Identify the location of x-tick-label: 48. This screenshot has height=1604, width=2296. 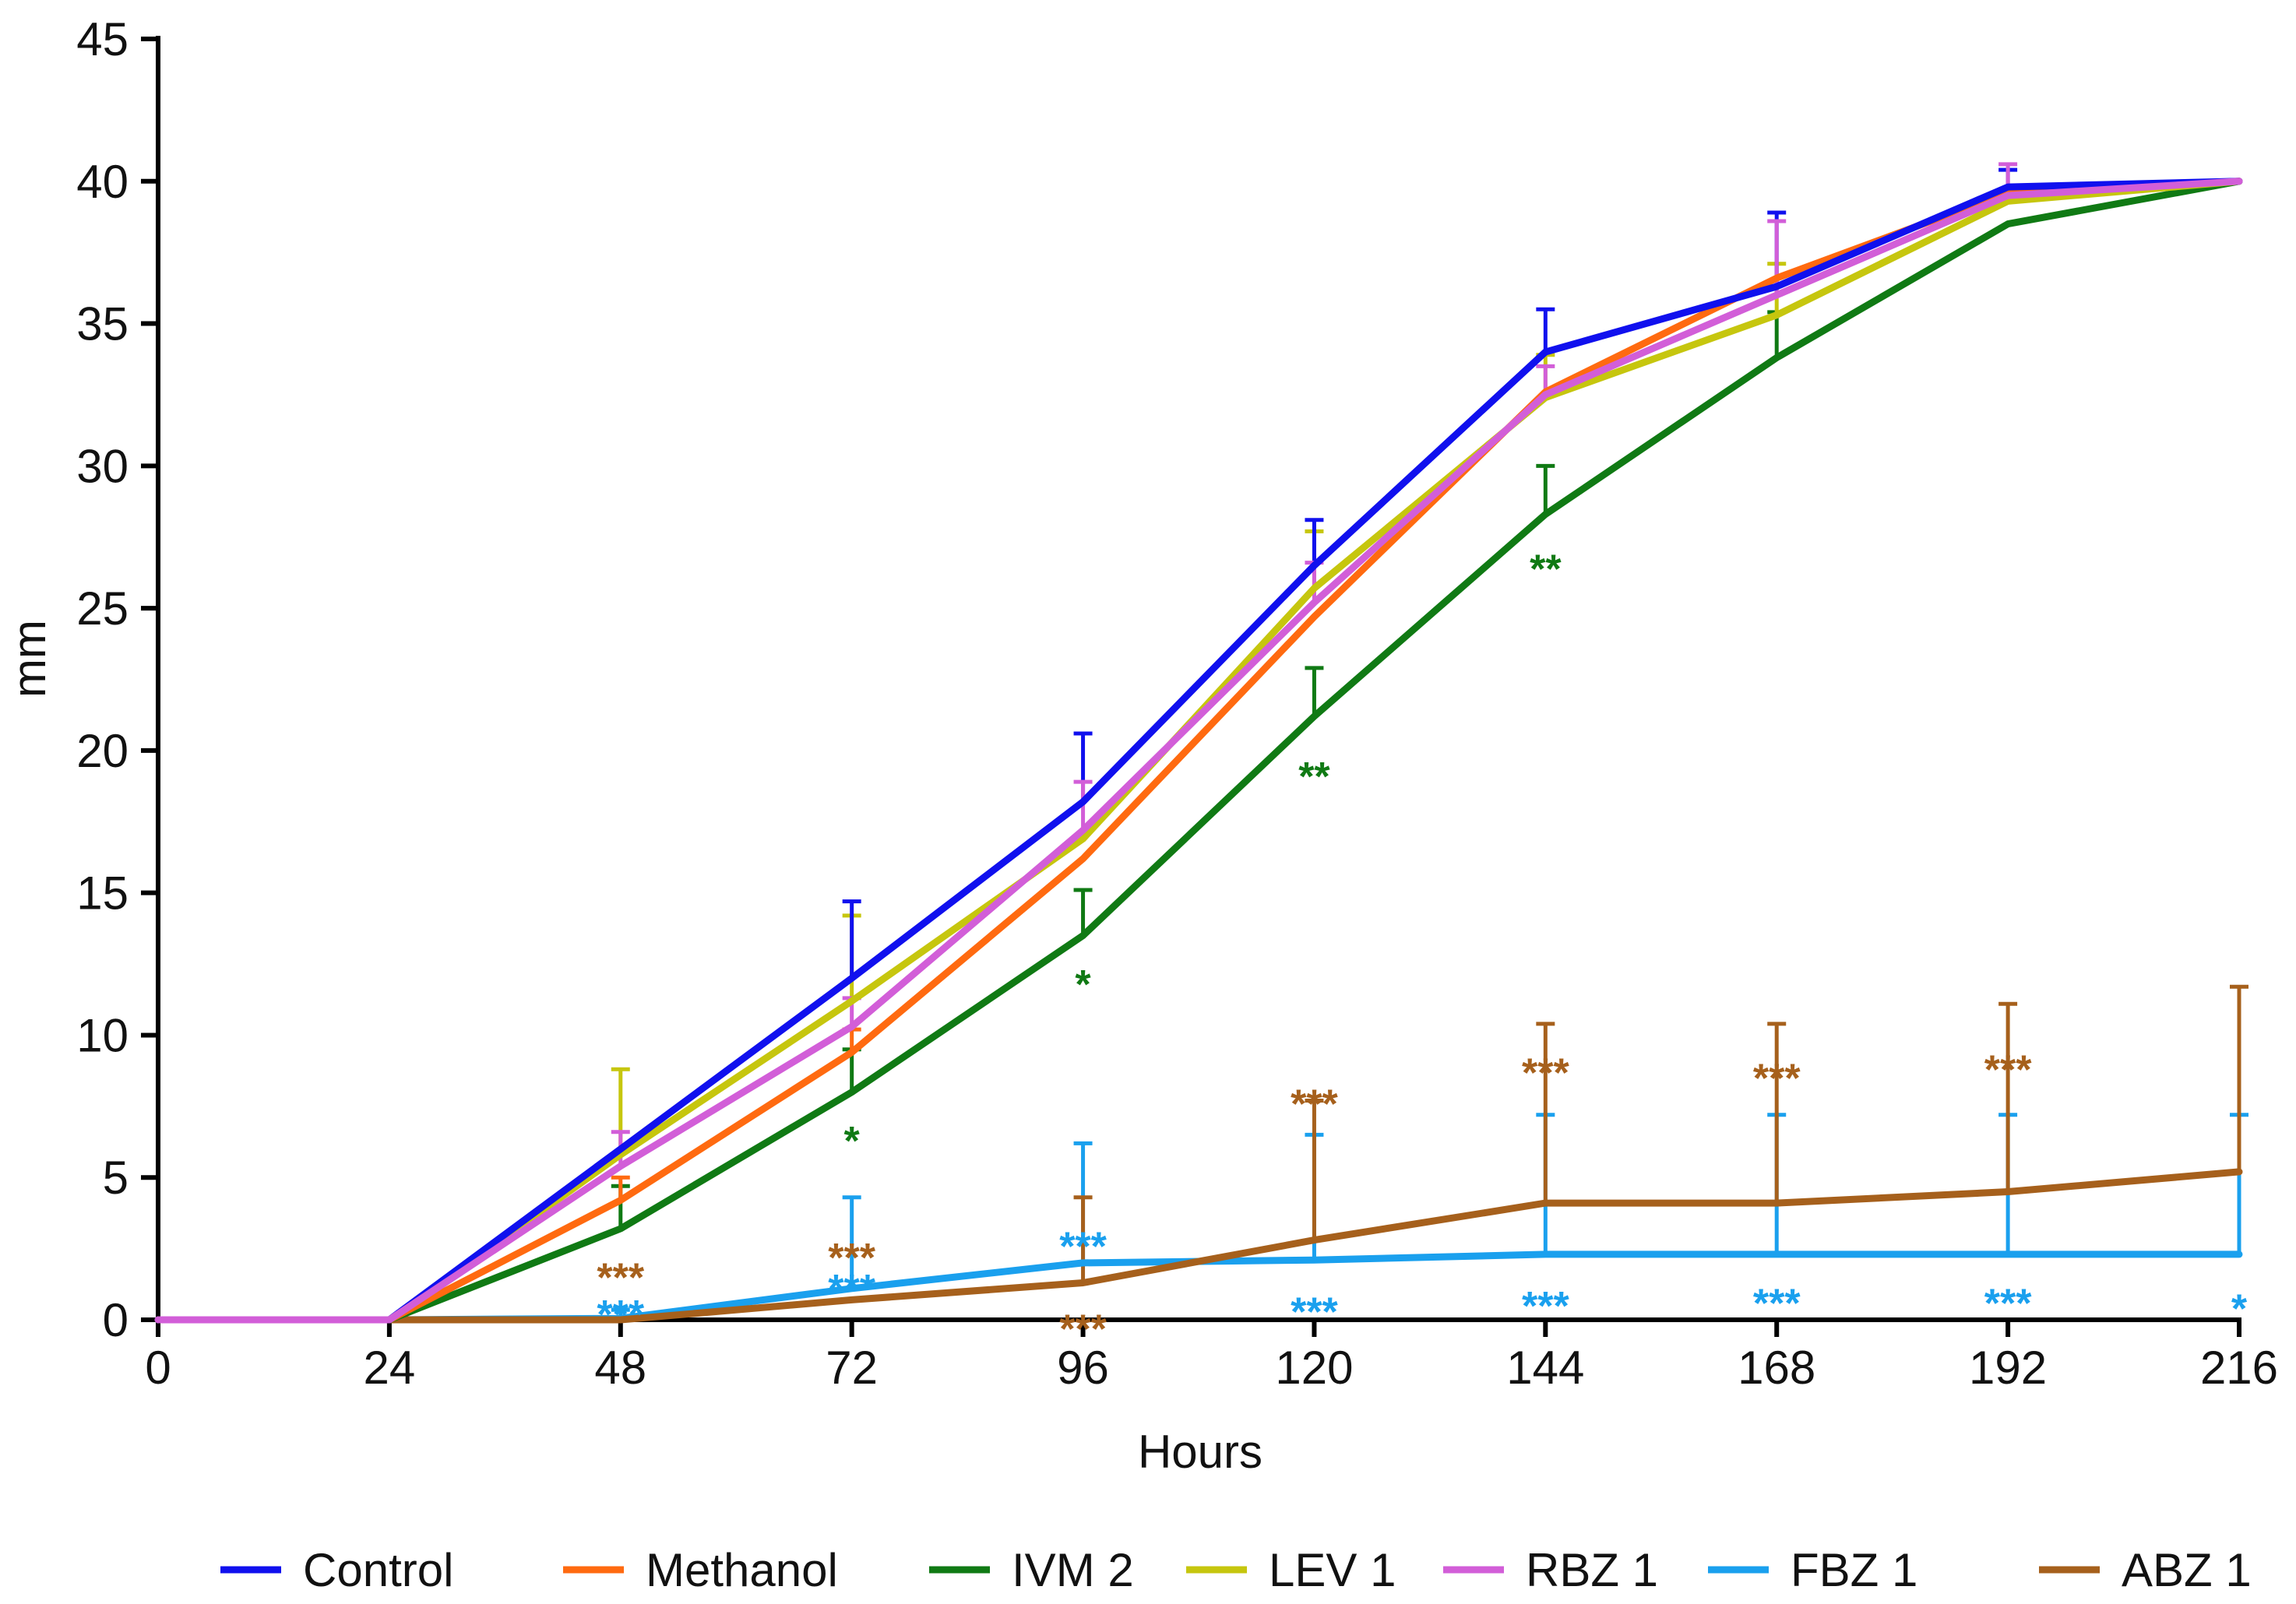
(620, 1368).